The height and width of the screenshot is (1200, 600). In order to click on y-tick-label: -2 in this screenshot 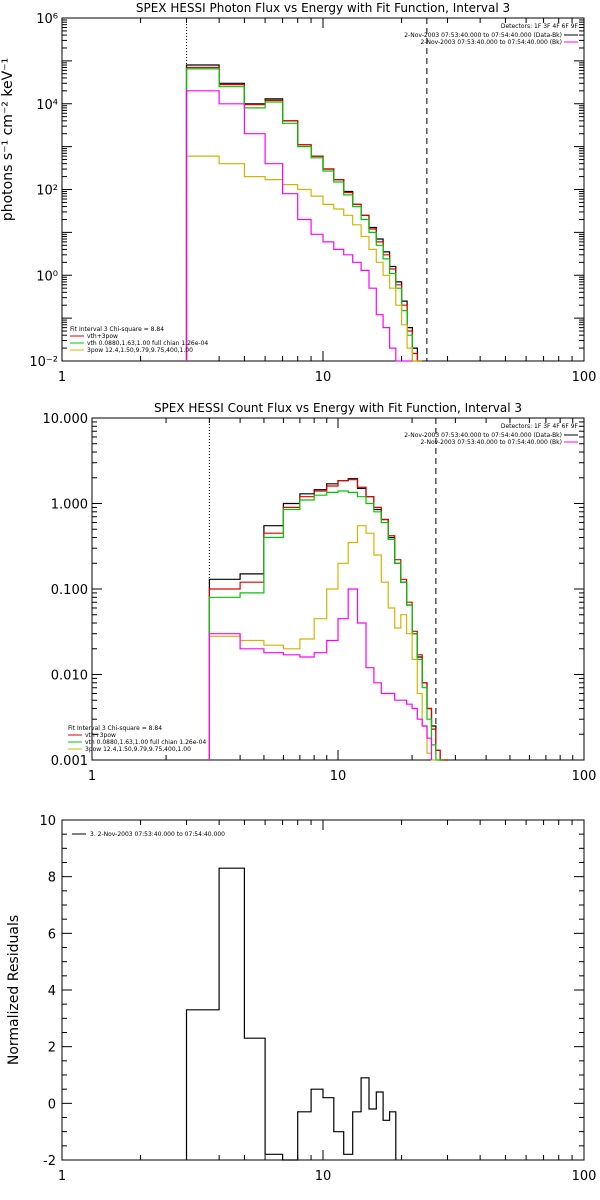, I will do `click(49, 1161)`.